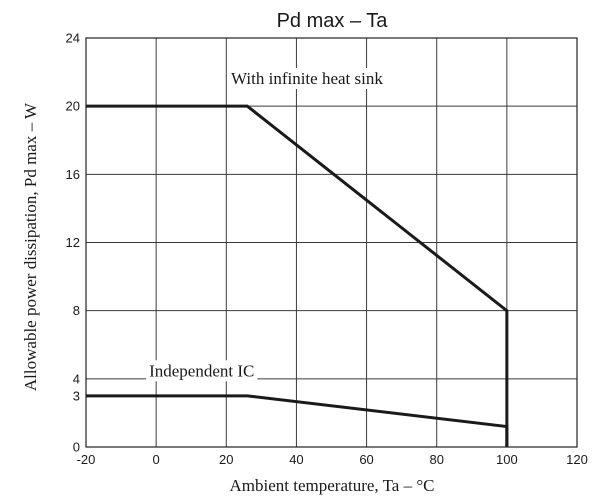 The image size is (604, 499). Describe the element at coordinates (226, 459) in the screenshot. I see `x-tick-label: 20` at that location.